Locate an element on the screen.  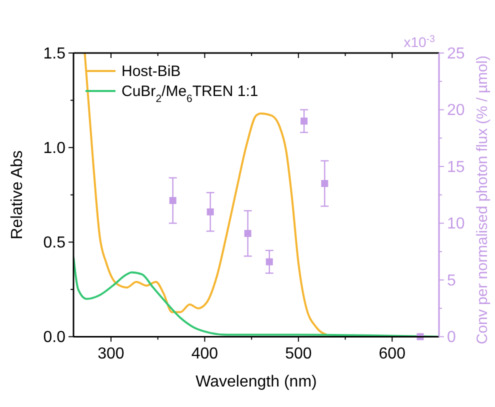
legend-label: Host-BiB is located at coordinates (151, 71).